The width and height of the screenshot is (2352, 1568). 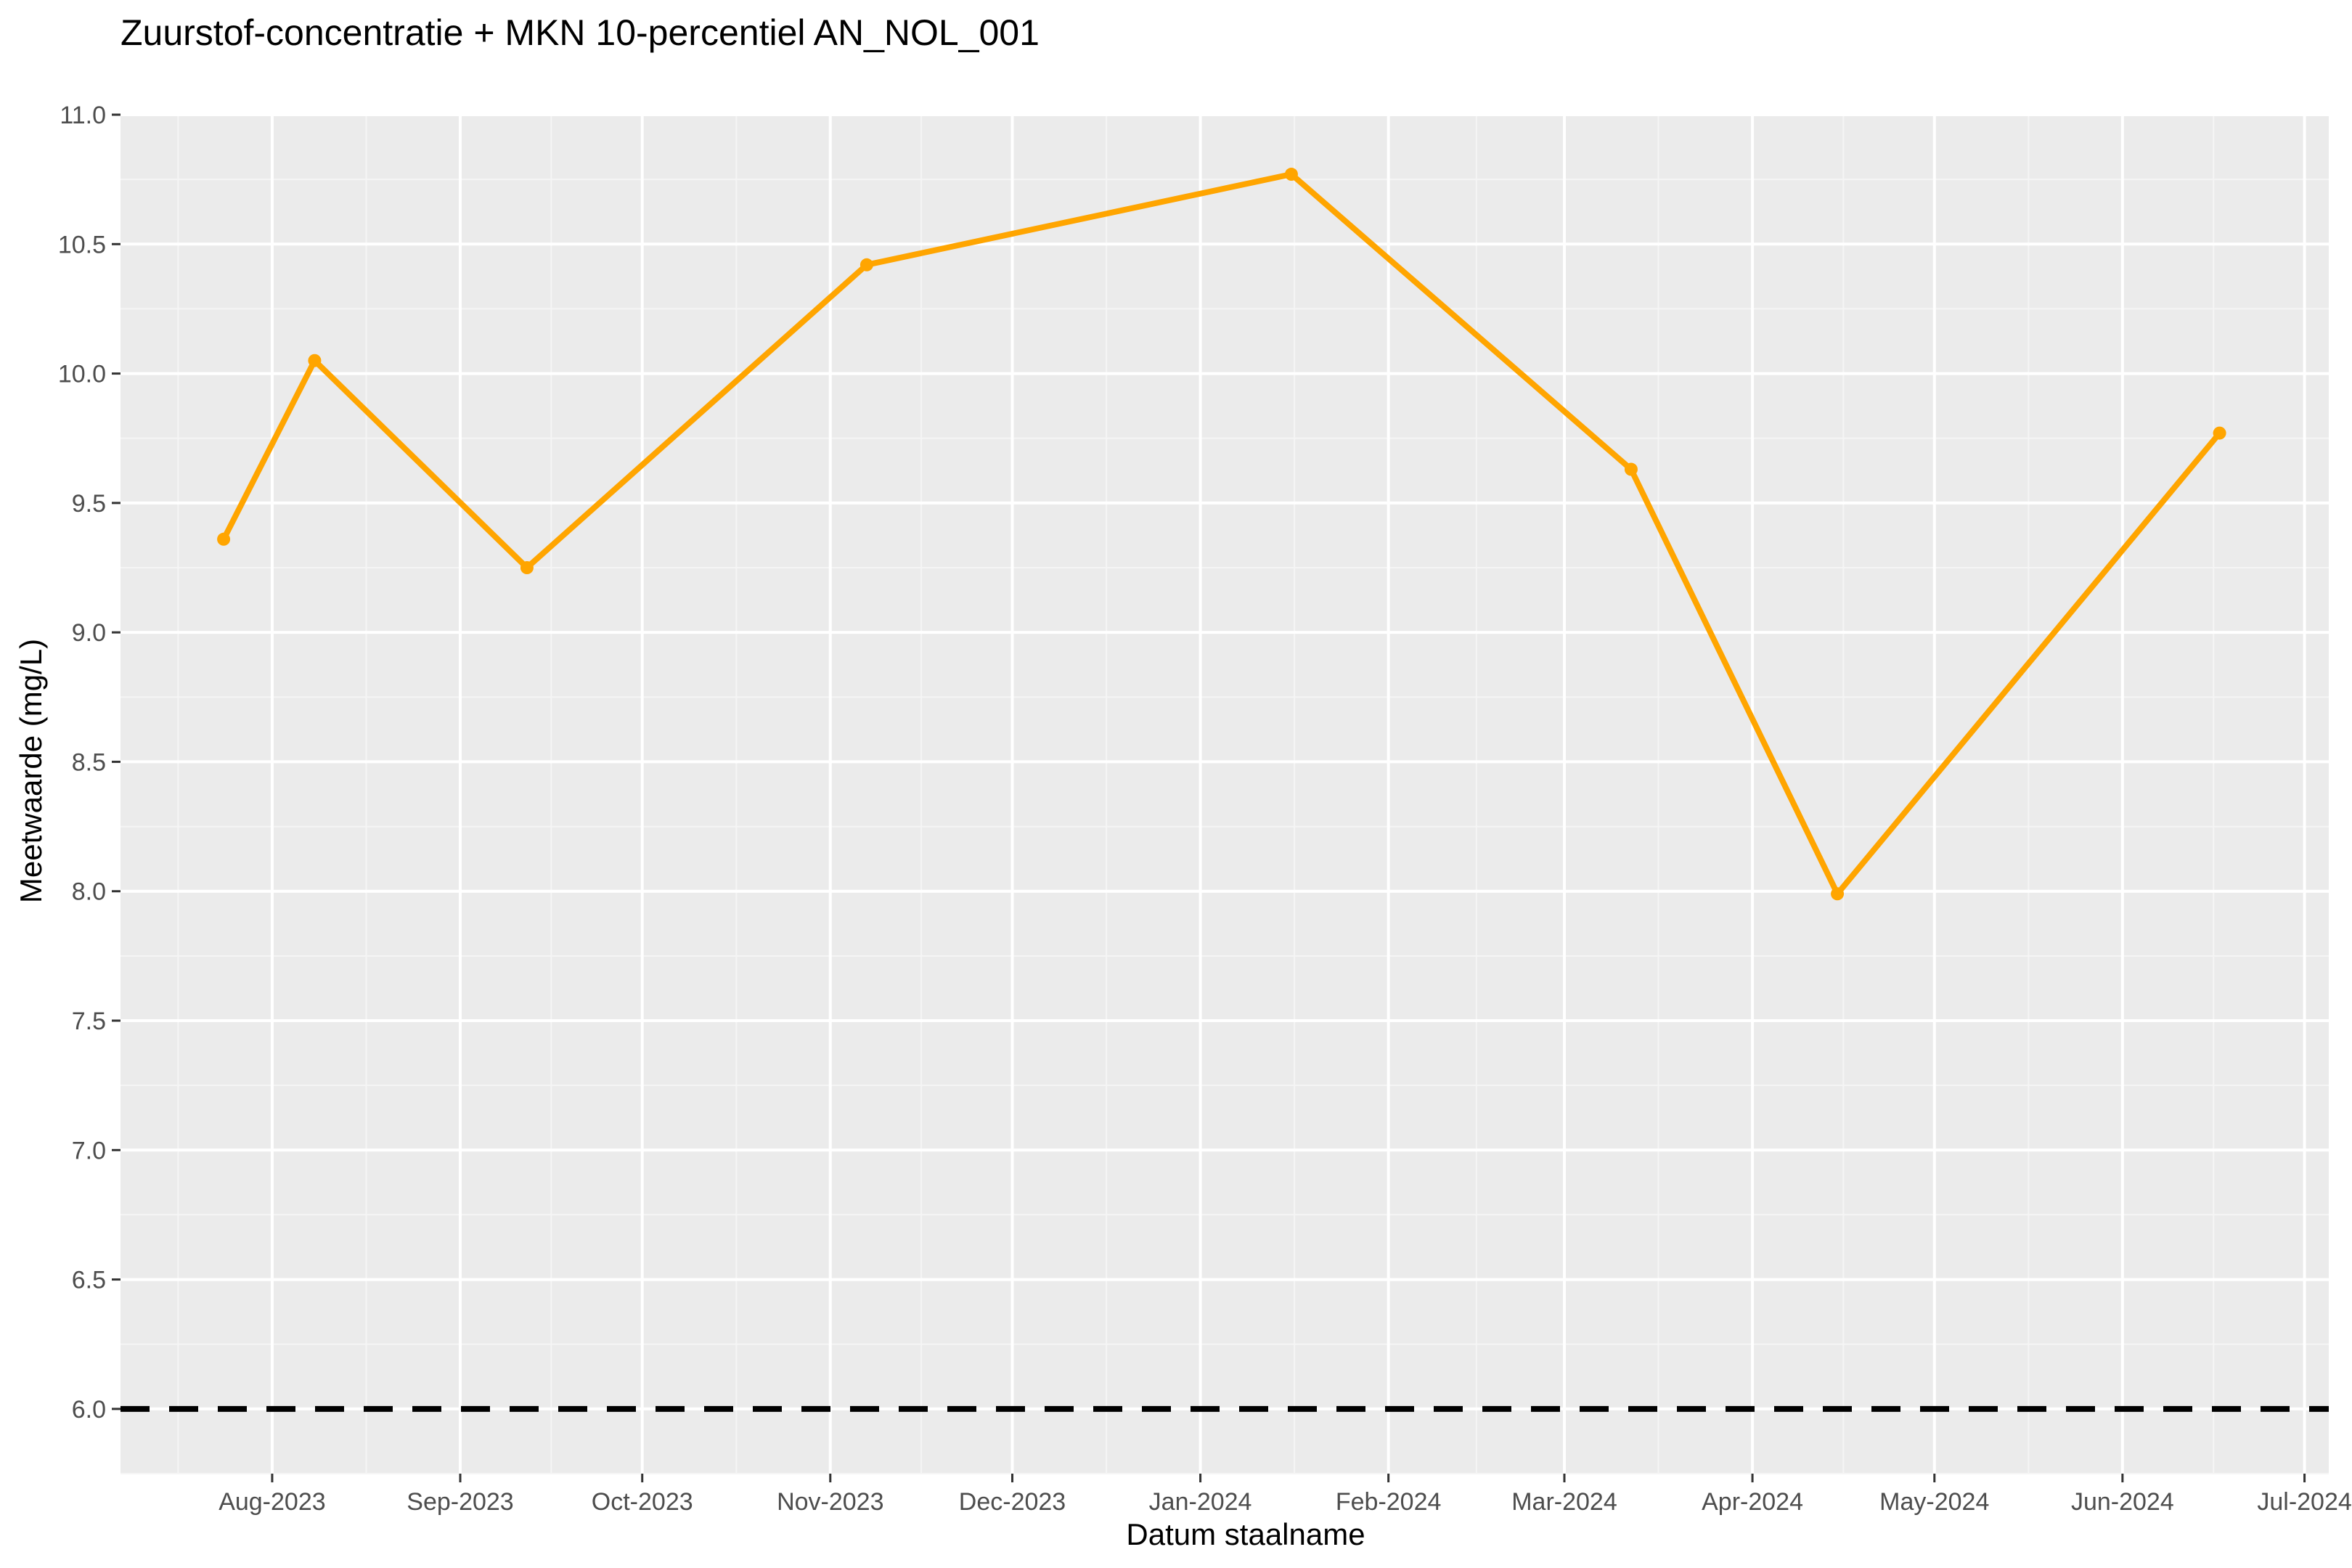 What do you see at coordinates (2123, 1502) in the screenshot?
I see `x-tick-label: Jun-2024` at bounding box center [2123, 1502].